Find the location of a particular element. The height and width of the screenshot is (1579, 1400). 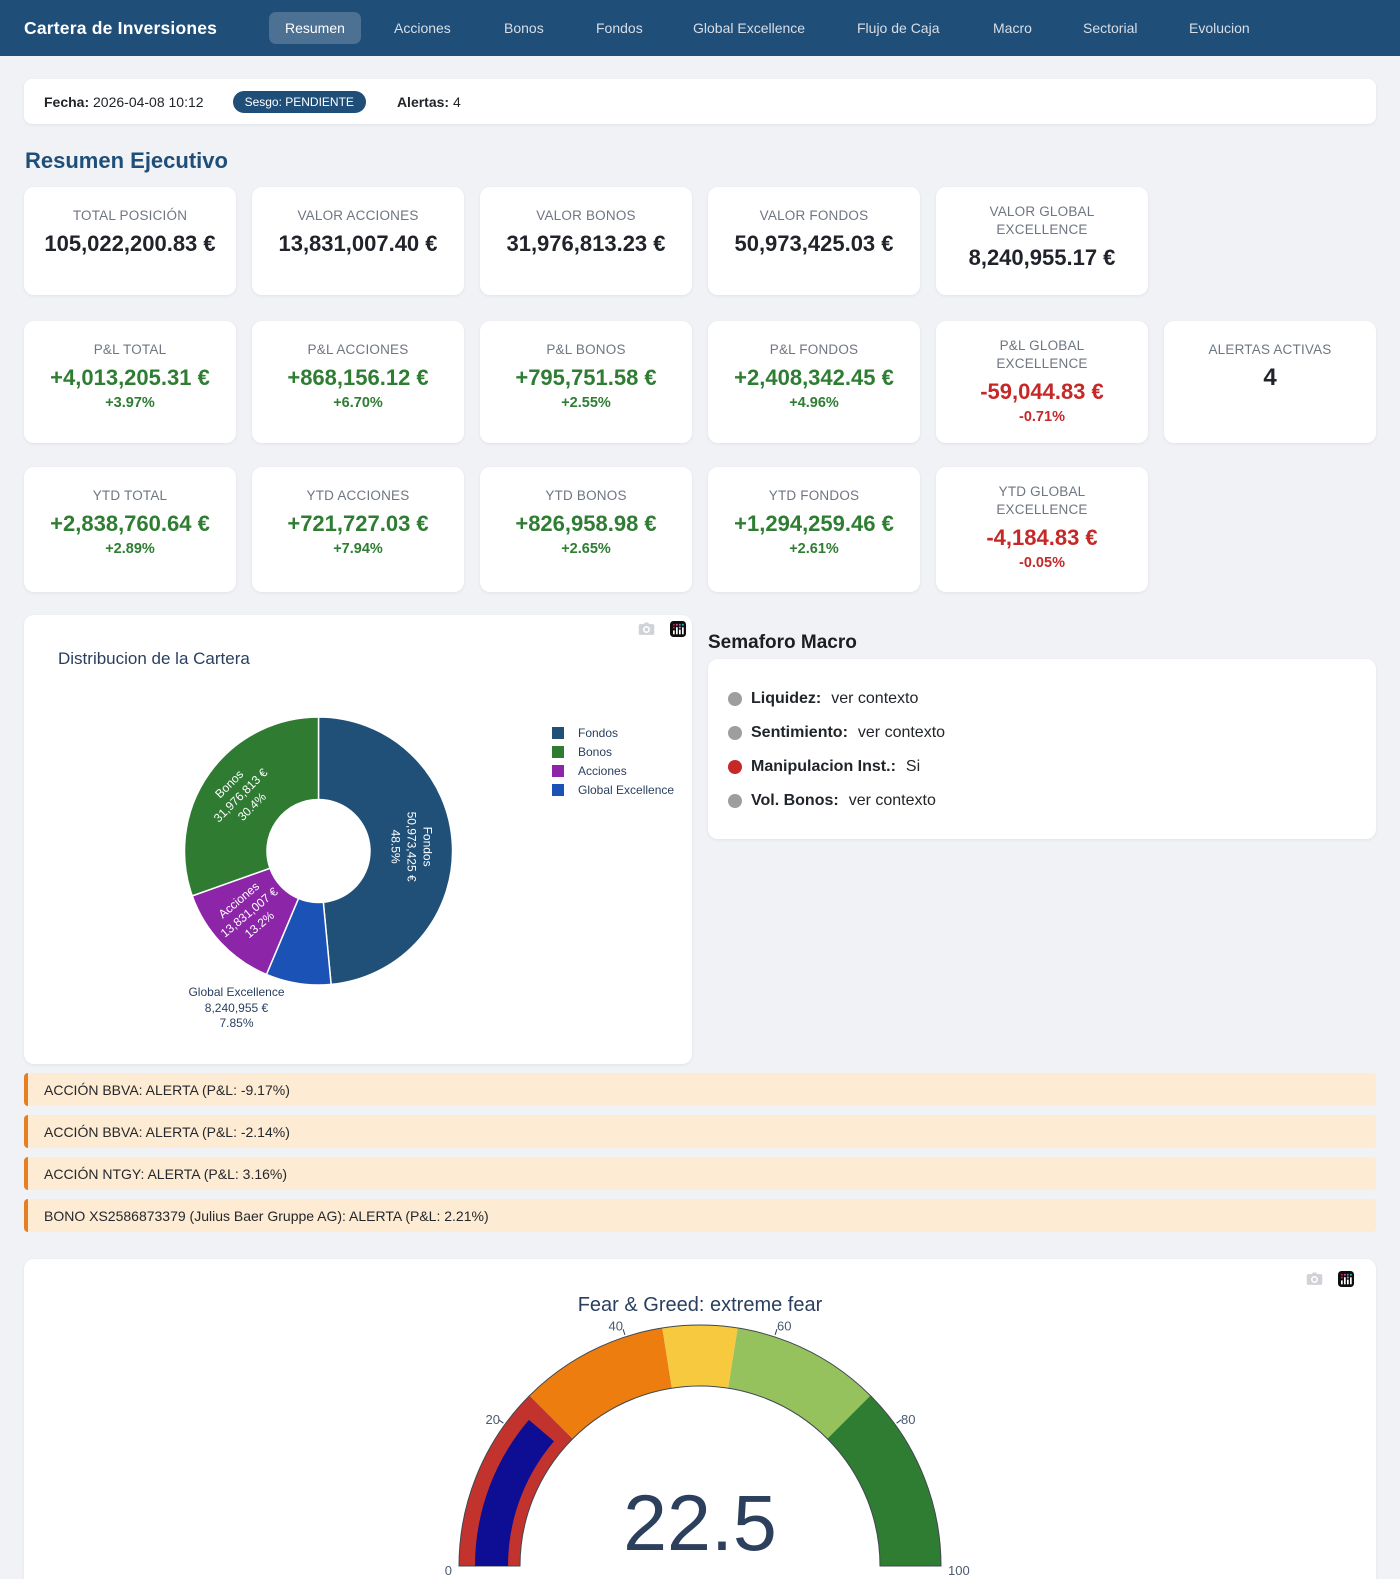

svg-text: 100 is located at coordinates (959, 1570).